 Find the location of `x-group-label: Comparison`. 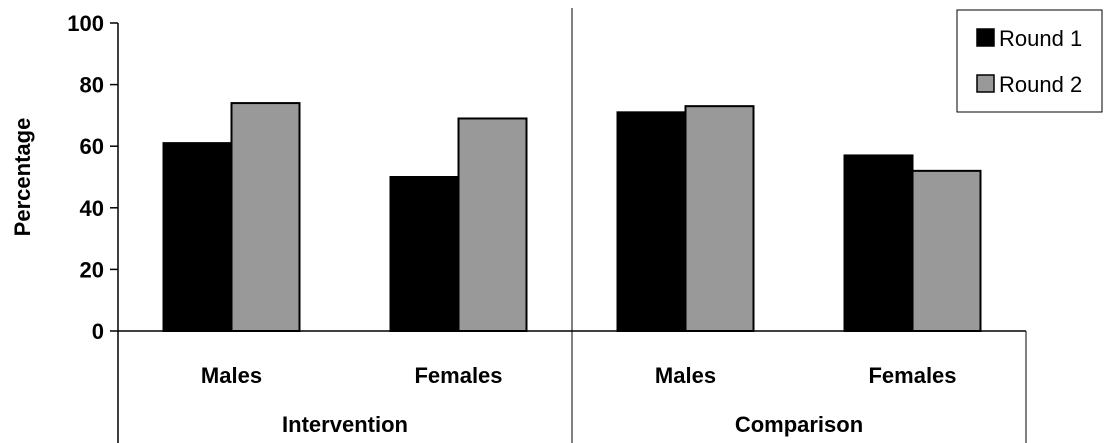

x-group-label: Comparison is located at coordinates (799, 424).